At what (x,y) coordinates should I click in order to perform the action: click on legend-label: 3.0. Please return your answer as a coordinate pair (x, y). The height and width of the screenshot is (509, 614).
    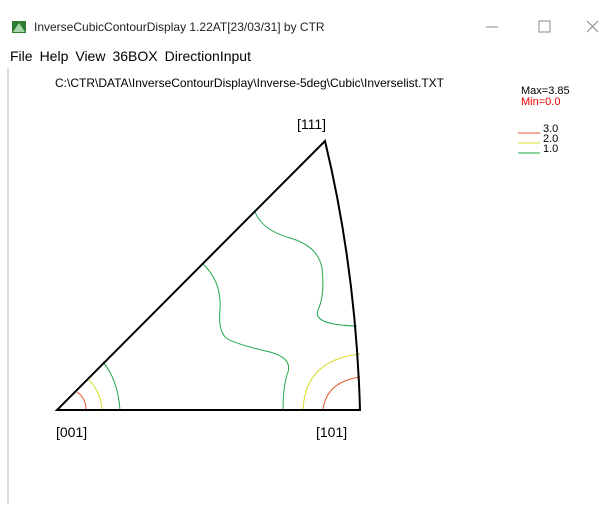
    Looking at the image, I should click on (550, 129).